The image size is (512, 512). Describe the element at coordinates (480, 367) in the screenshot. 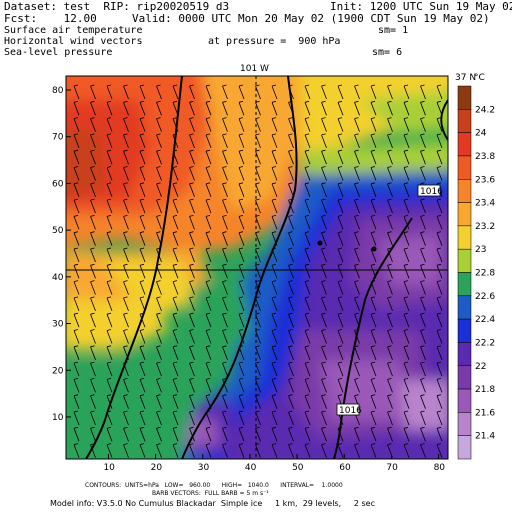

I see `colorbar-label: 22` at that location.